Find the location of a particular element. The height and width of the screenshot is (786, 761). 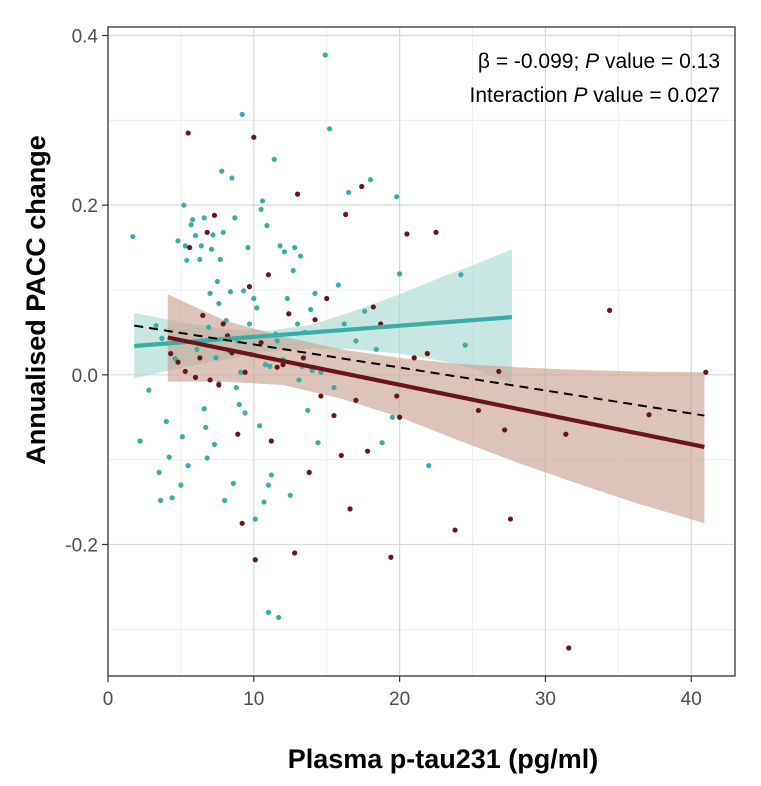

annotation-interaction-prefix: Interaction is located at coordinates (522, 95).